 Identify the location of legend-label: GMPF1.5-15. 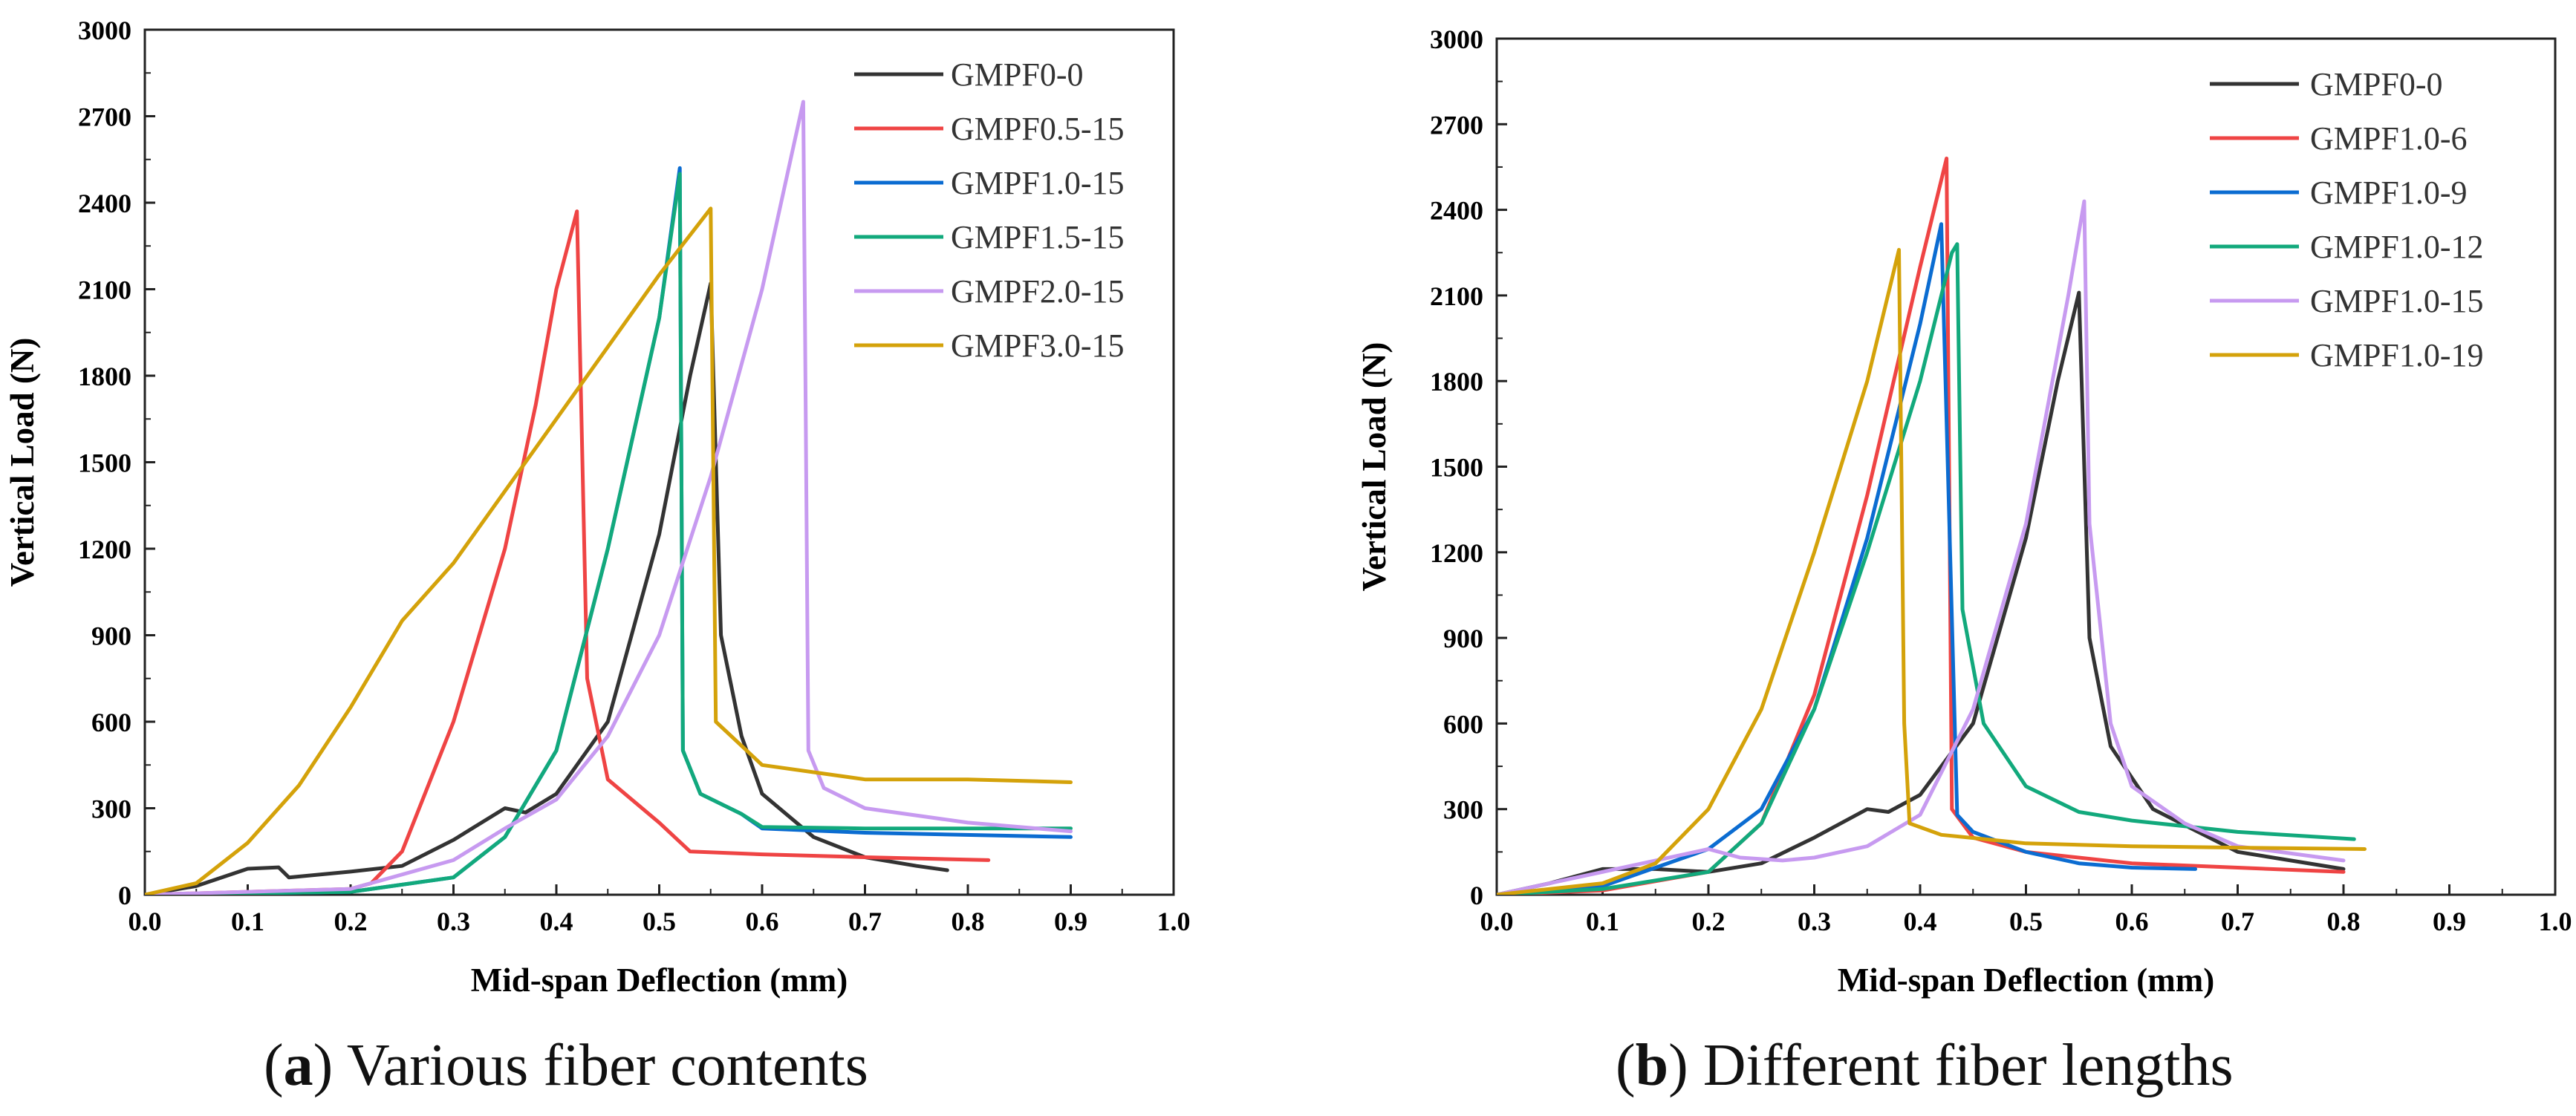
(1038, 237).